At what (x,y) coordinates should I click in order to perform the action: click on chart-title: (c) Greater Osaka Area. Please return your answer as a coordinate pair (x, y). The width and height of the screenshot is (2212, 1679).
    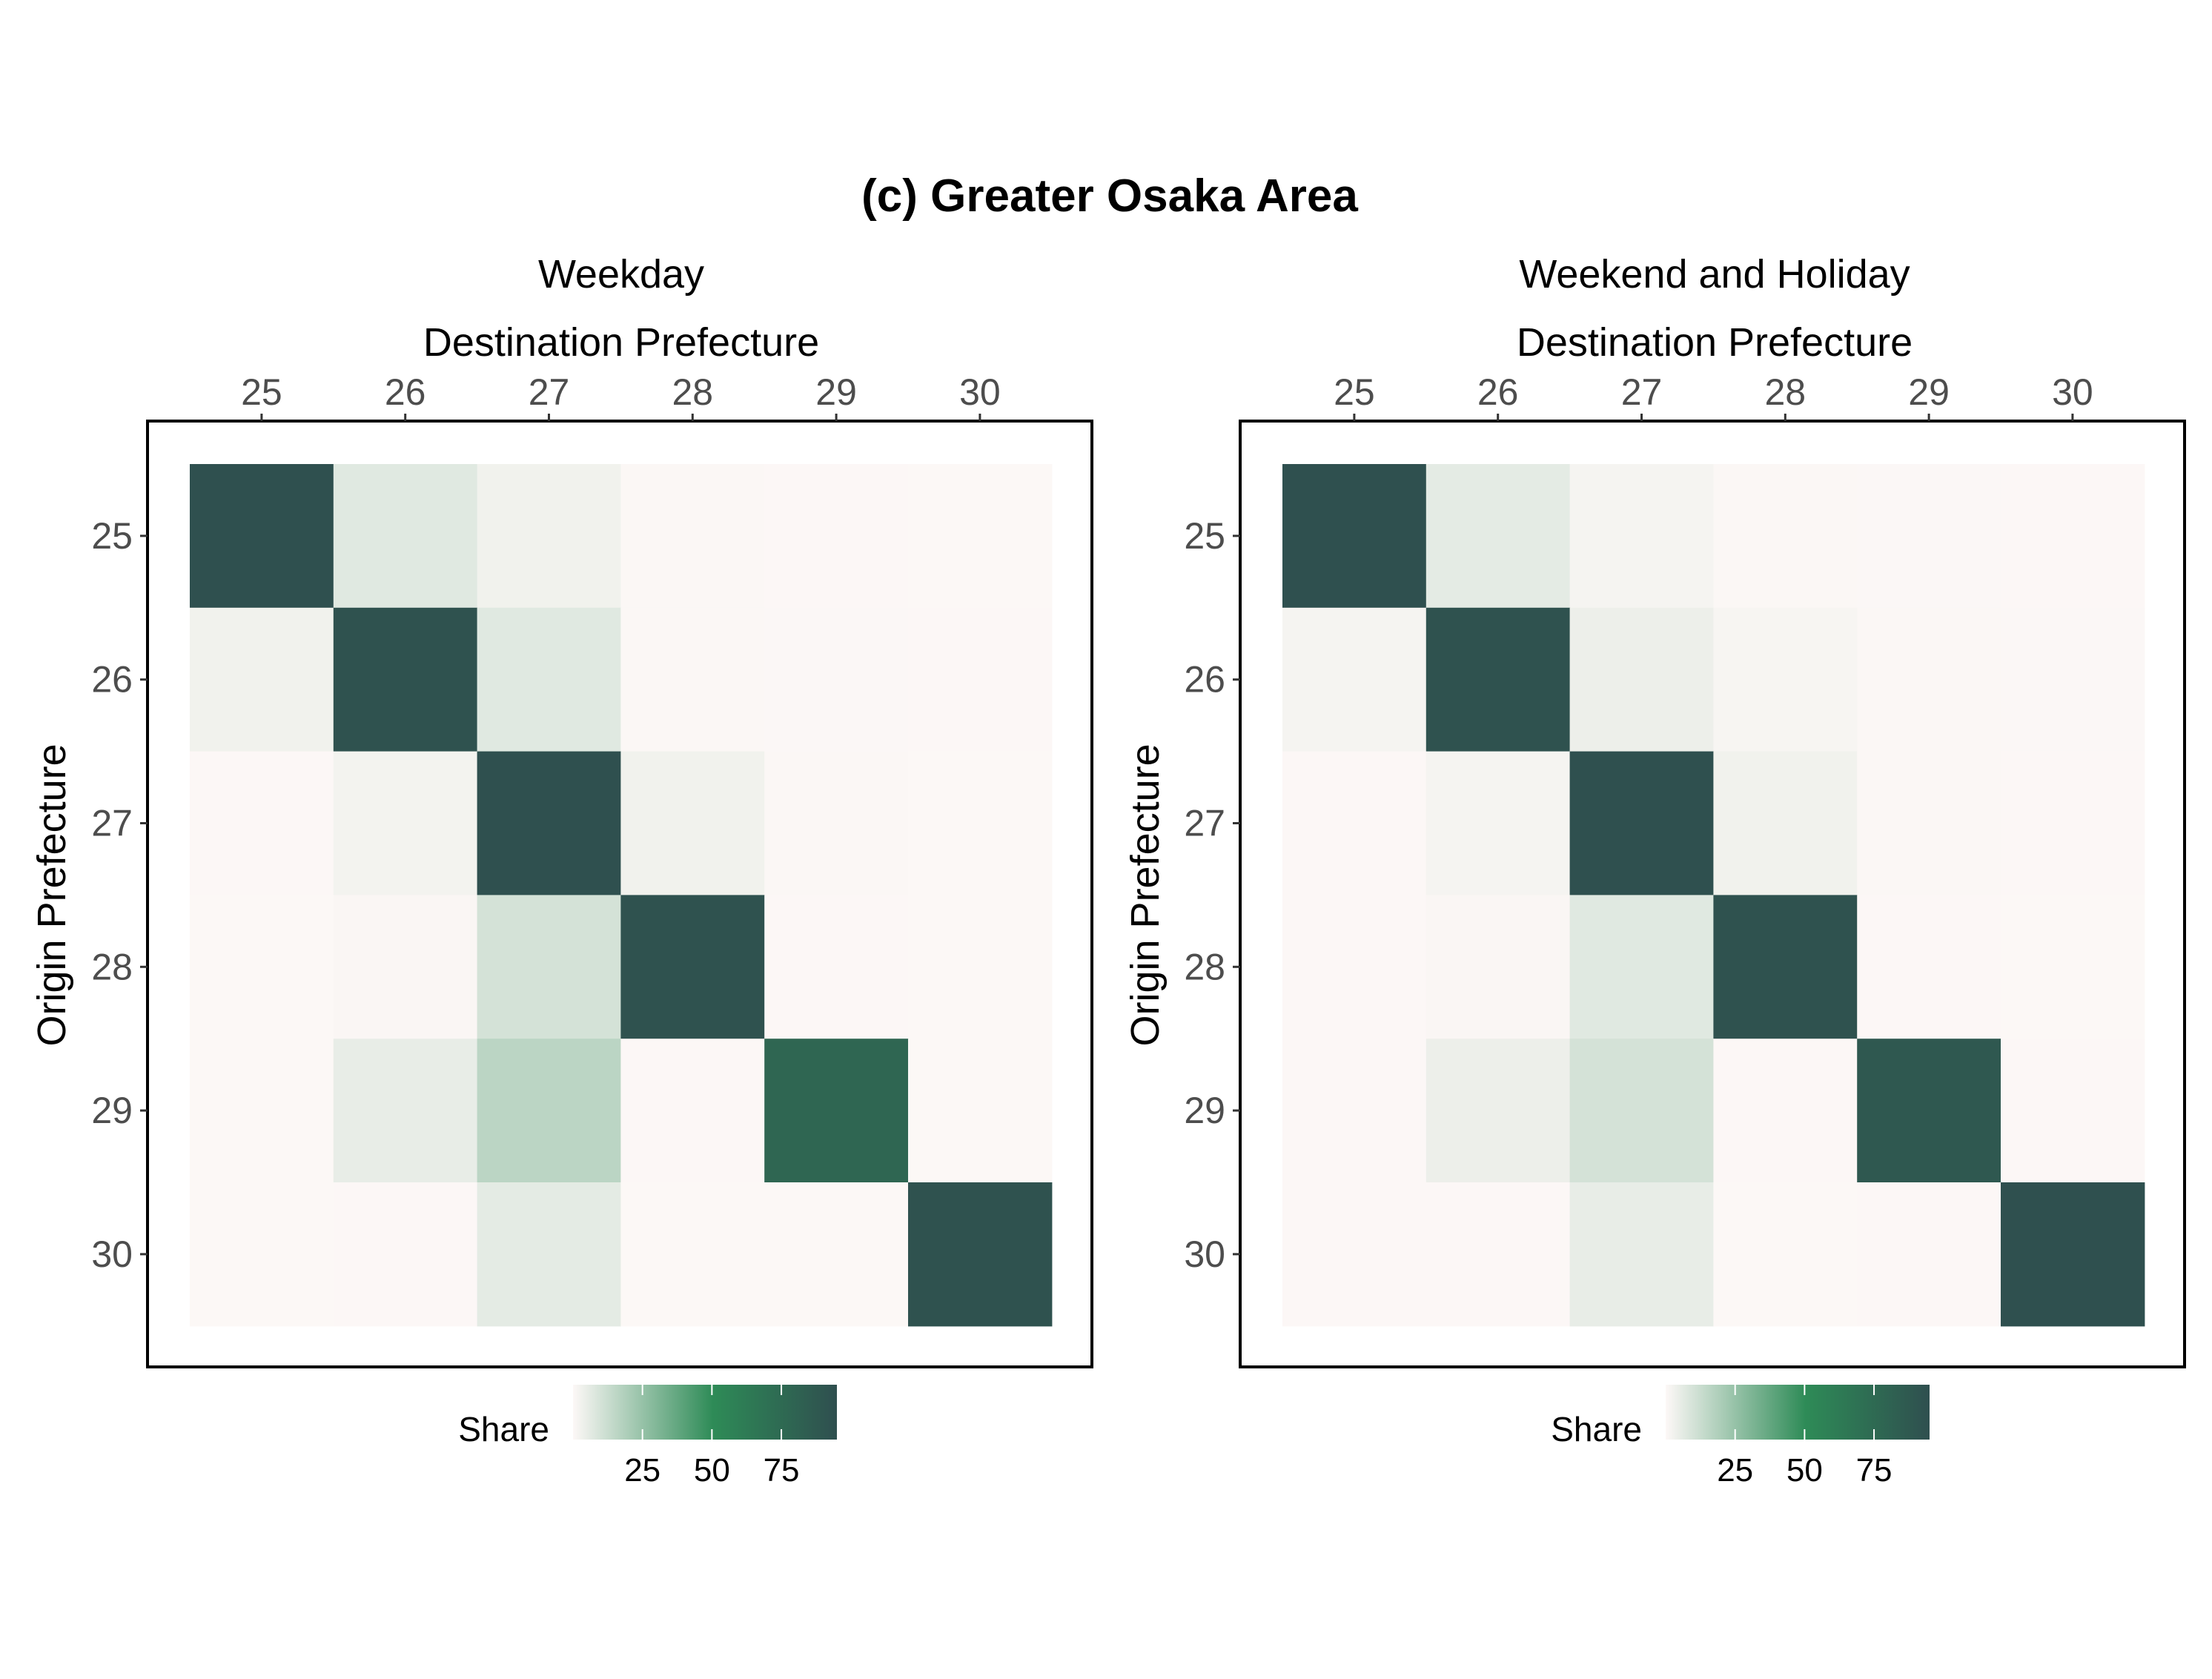
    Looking at the image, I should click on (1109, 196).